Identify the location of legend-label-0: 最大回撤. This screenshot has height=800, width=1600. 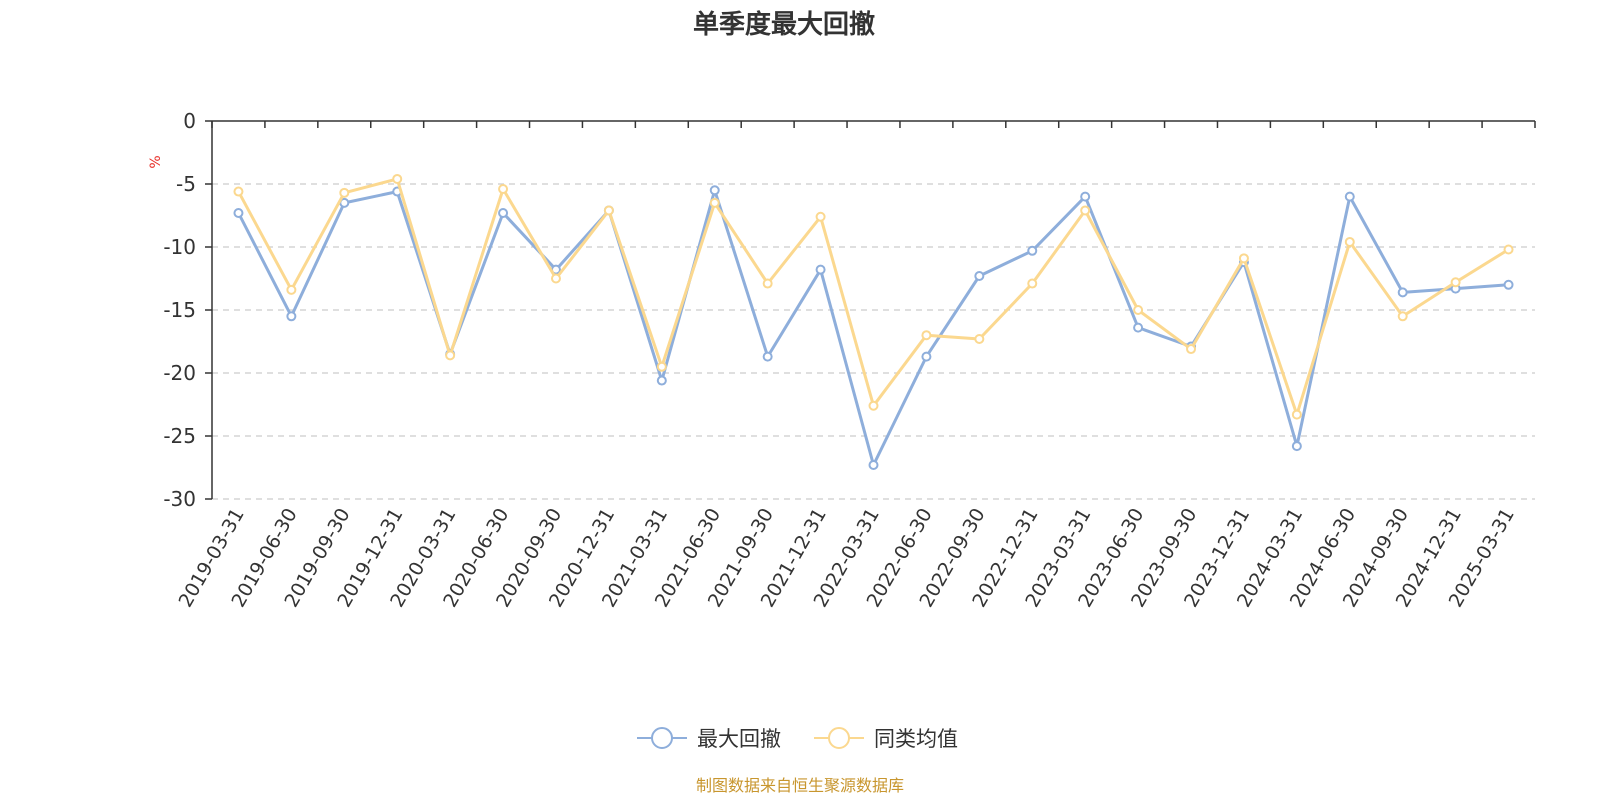
(739, 739).